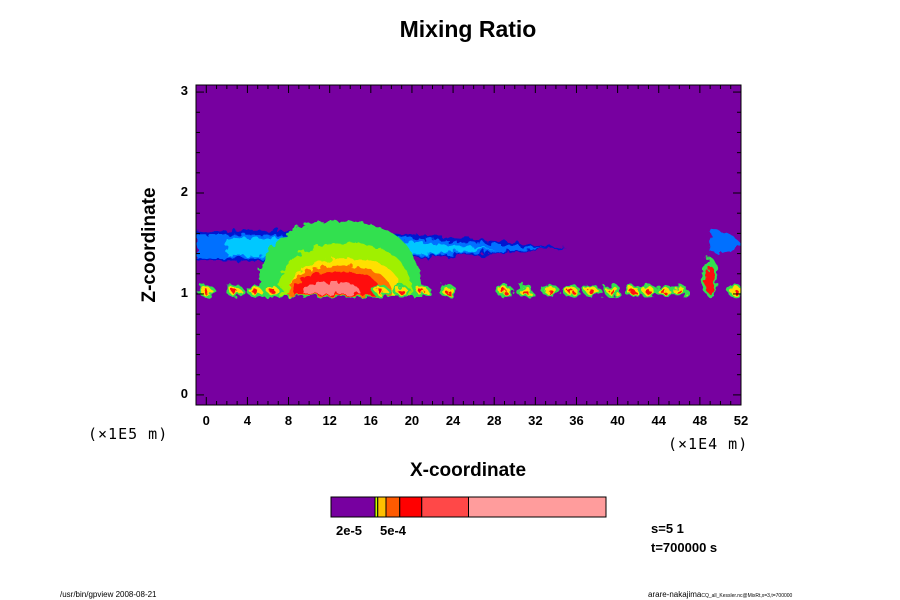 The image size is (900, 600). What do you see at coordinates (329, 420) in the screenshot?
I see `x-tick-label: 12` at bounding box center [329, 420].